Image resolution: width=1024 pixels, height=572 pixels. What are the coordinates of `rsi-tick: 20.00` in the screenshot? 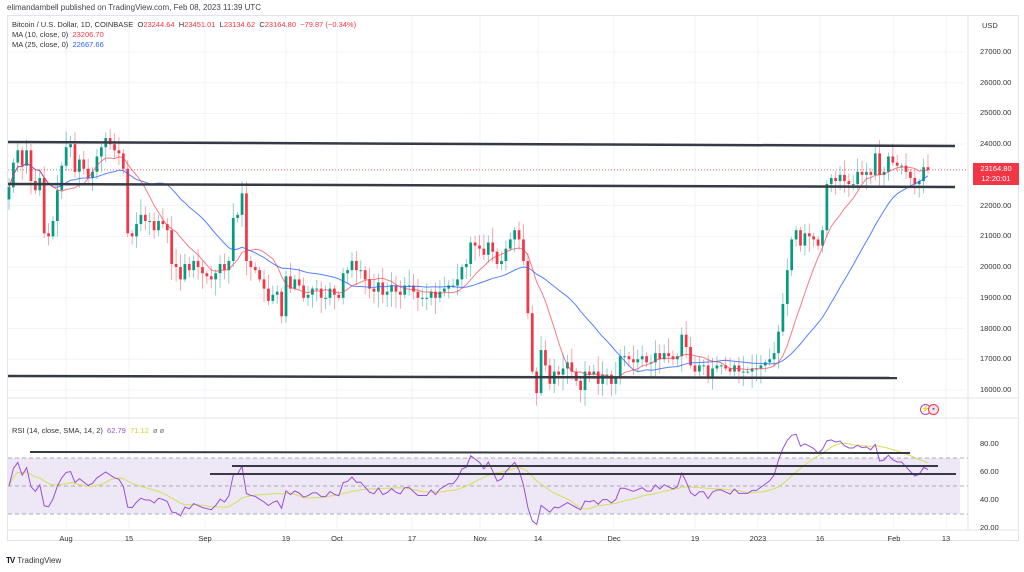 It's located at (989, 527).